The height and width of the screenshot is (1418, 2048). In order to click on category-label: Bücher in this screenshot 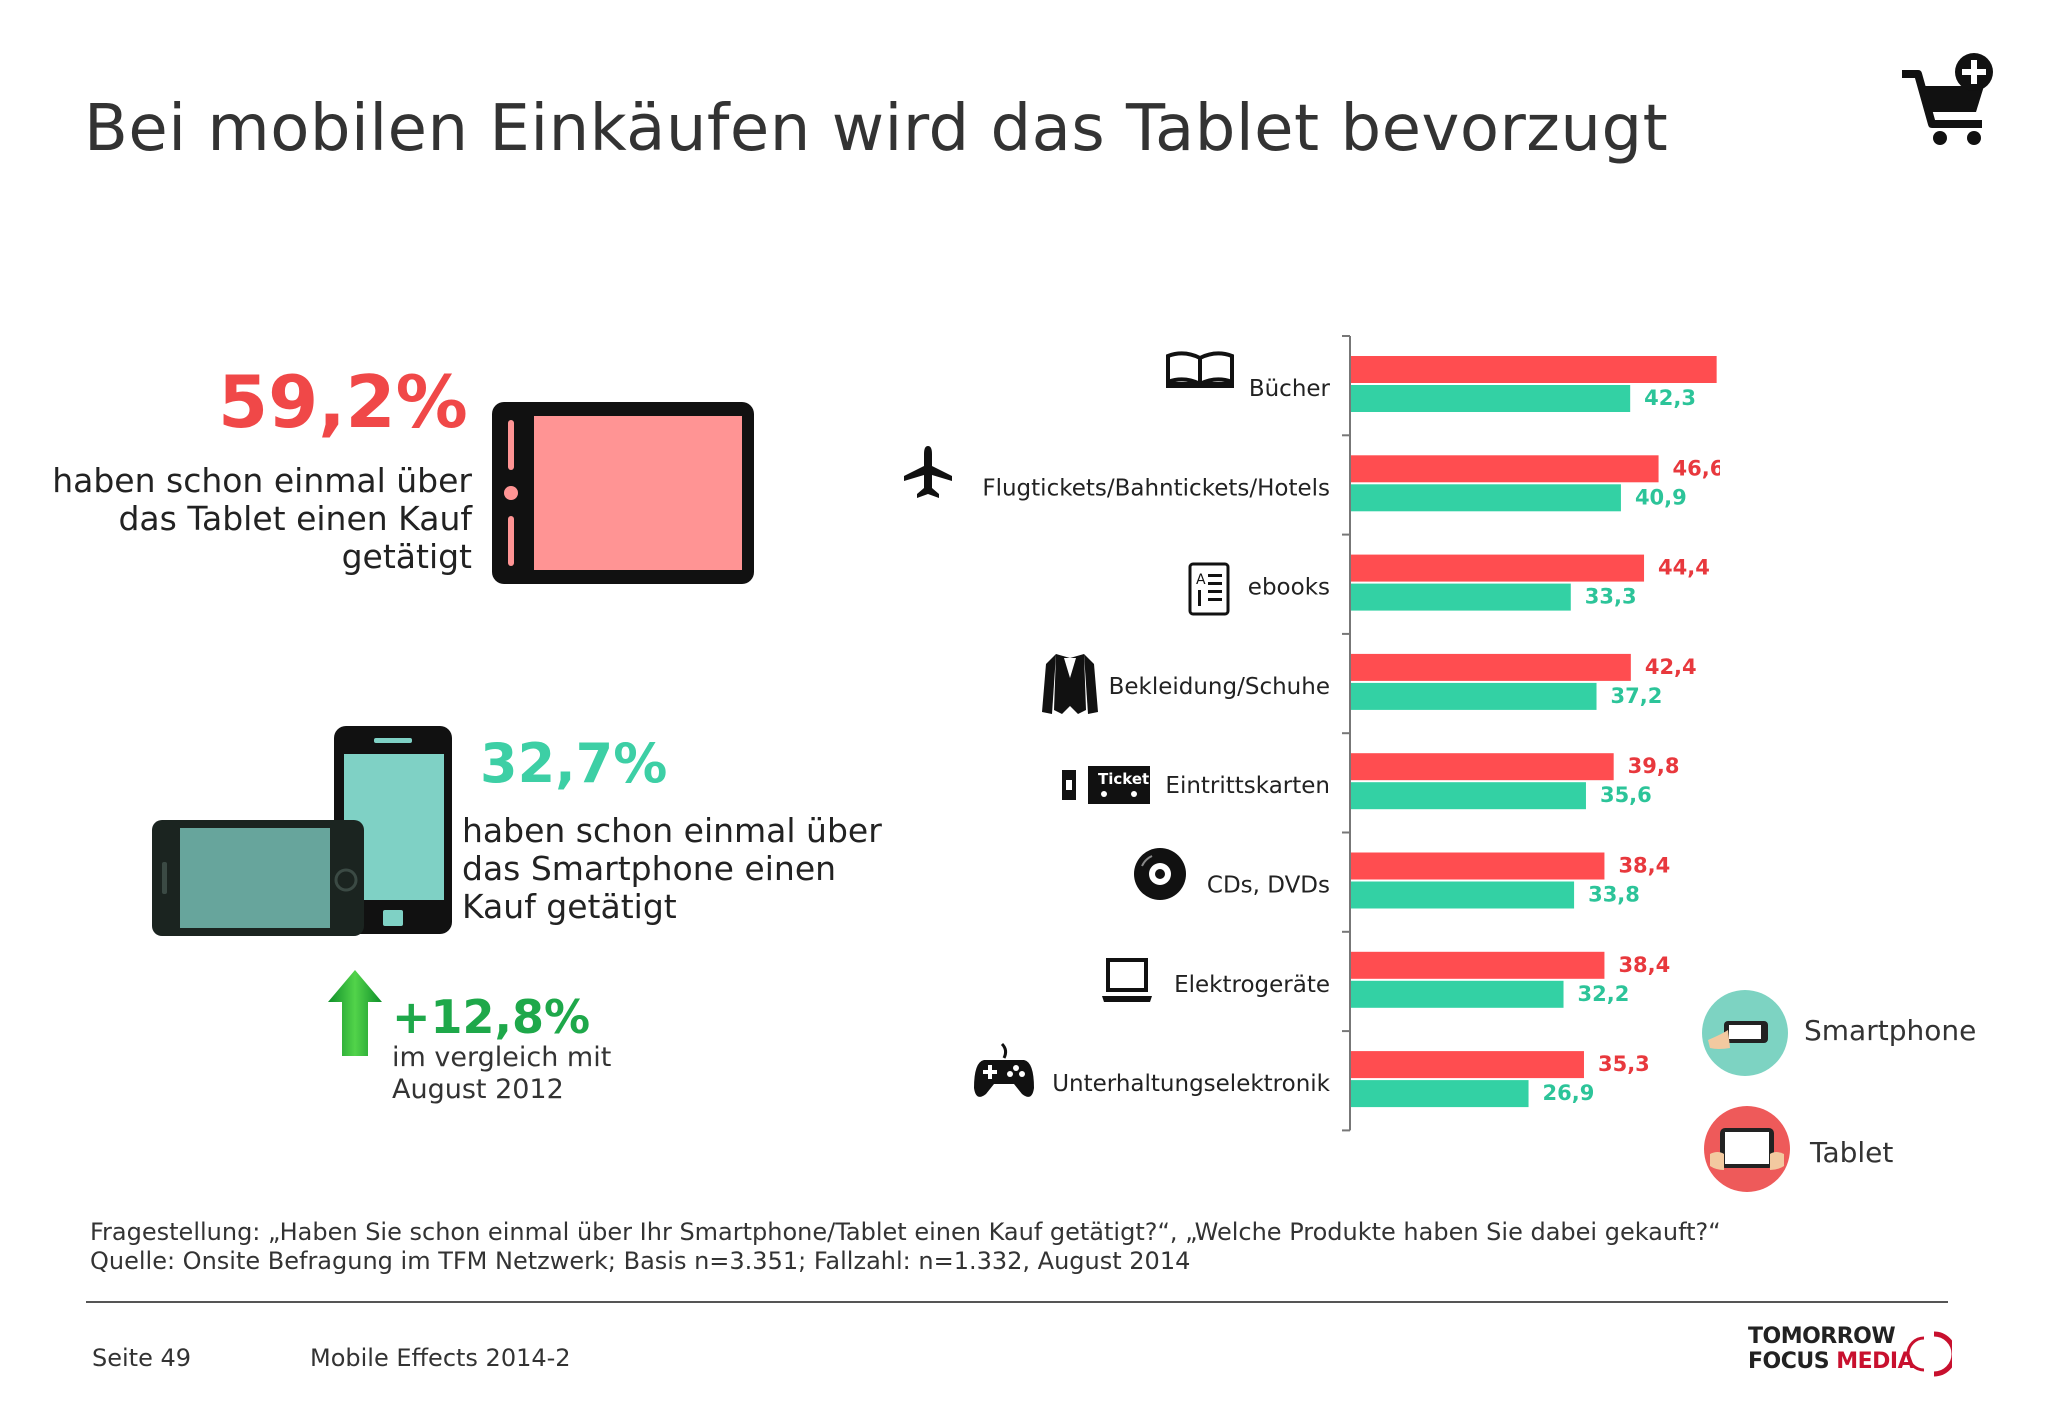, I will do `click(1290, 389)`.